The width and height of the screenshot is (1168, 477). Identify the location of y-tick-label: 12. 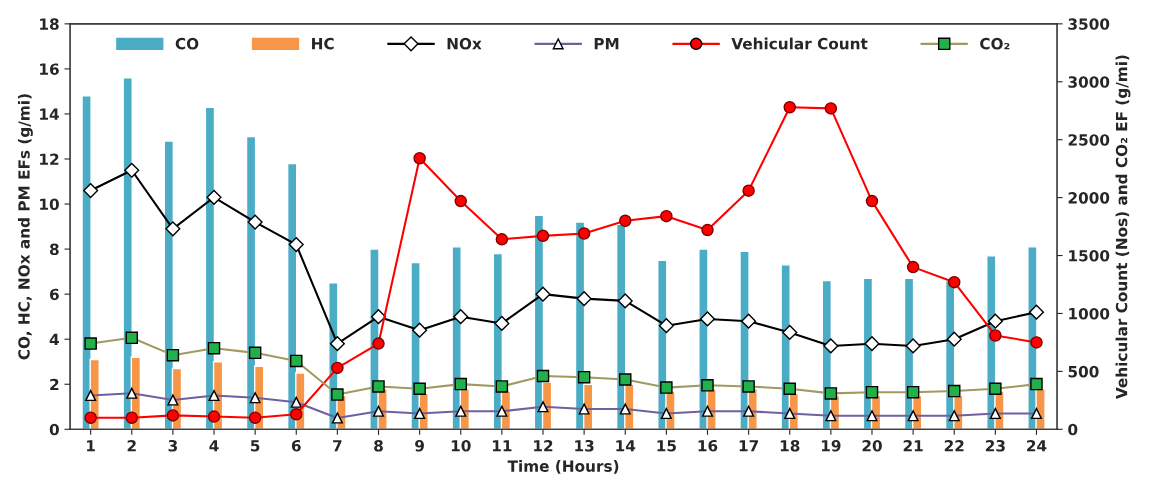
(49, 159).